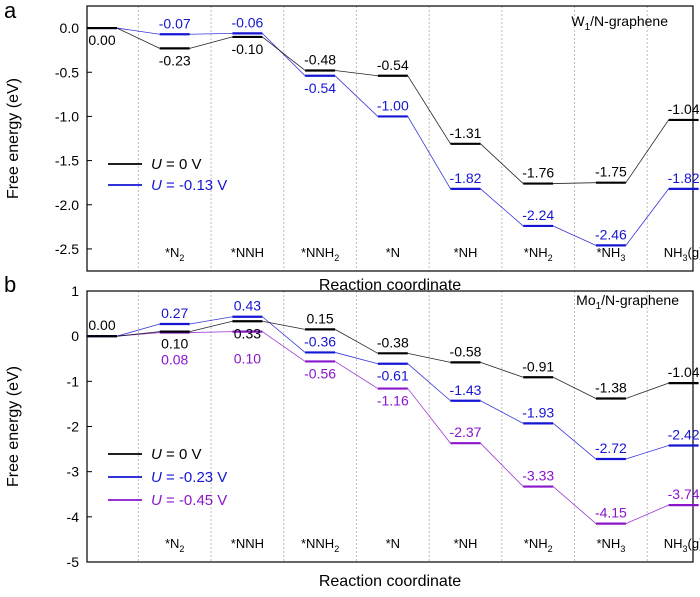 Image resolution: width=700 pixels, height=597 pixels. What do you see at coordinates (684, 494) in the screenshot?
I see `value-label: -3.74` at bounding box center [684, 494].